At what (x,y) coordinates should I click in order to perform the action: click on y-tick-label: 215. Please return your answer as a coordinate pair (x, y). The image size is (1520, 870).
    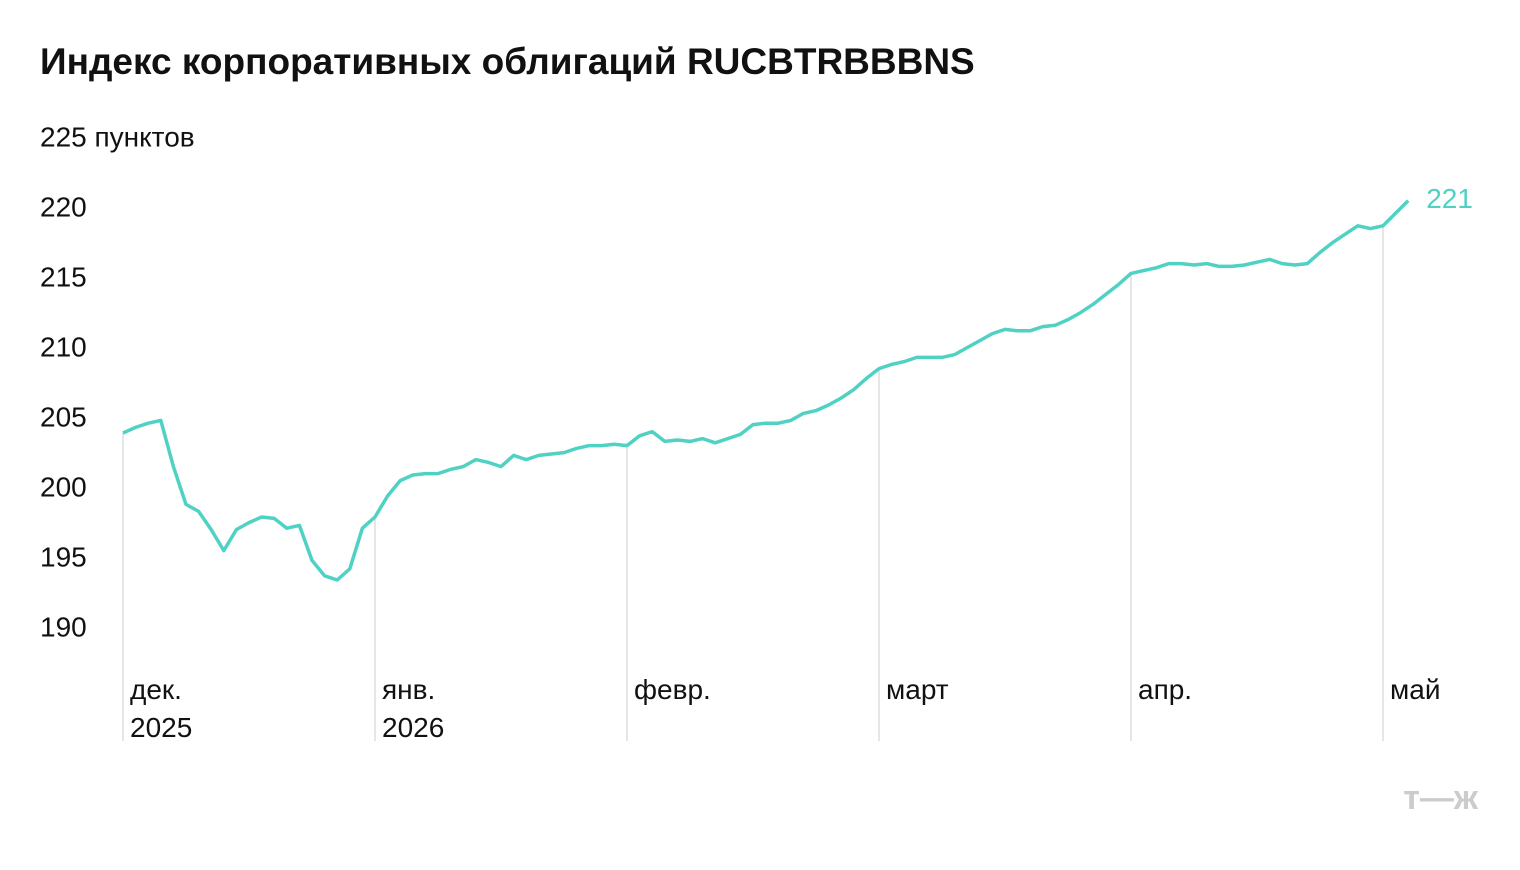
    Looking at the image, I should click on (63, 276).